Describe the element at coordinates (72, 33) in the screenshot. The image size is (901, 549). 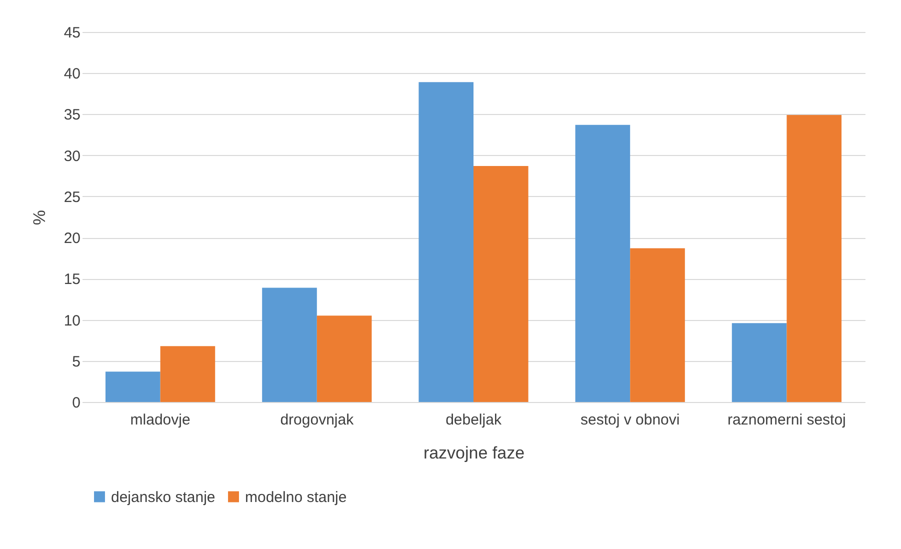
I see `y-tick-label: 45` at that location.